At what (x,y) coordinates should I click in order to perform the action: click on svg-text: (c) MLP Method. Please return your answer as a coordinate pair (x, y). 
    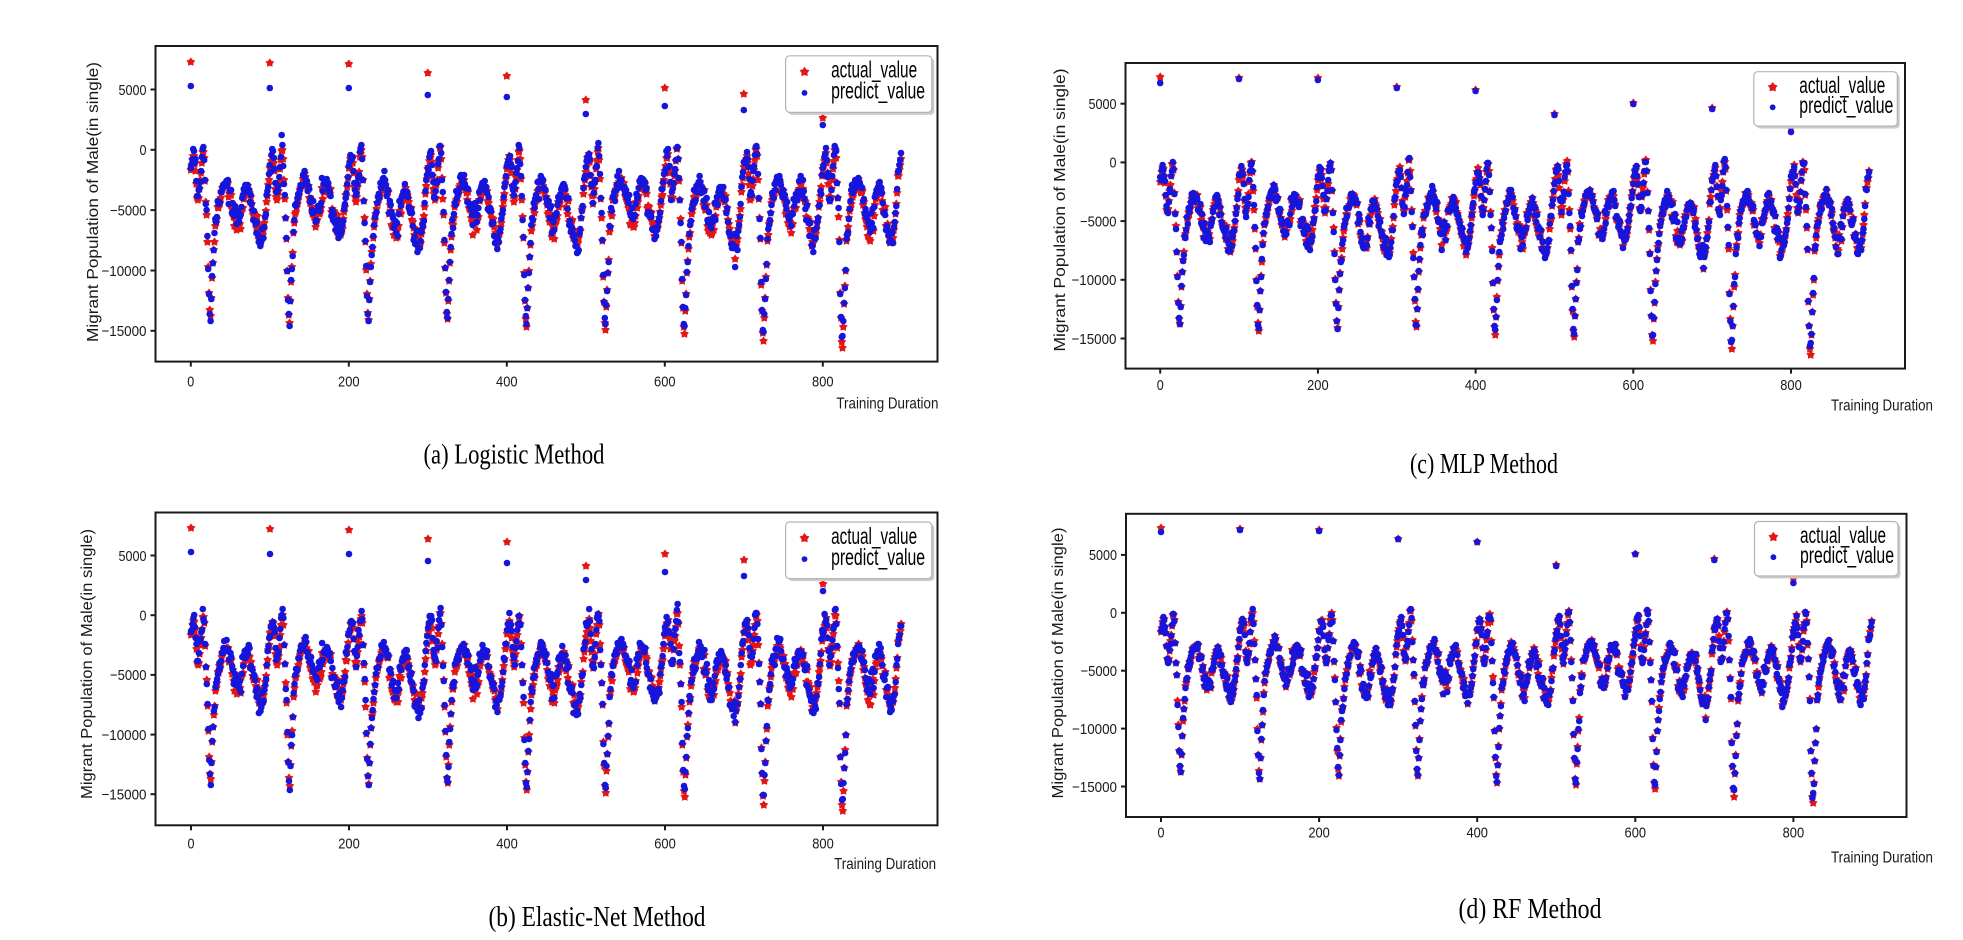
    Looking at the image, I should click on (1484, 464).